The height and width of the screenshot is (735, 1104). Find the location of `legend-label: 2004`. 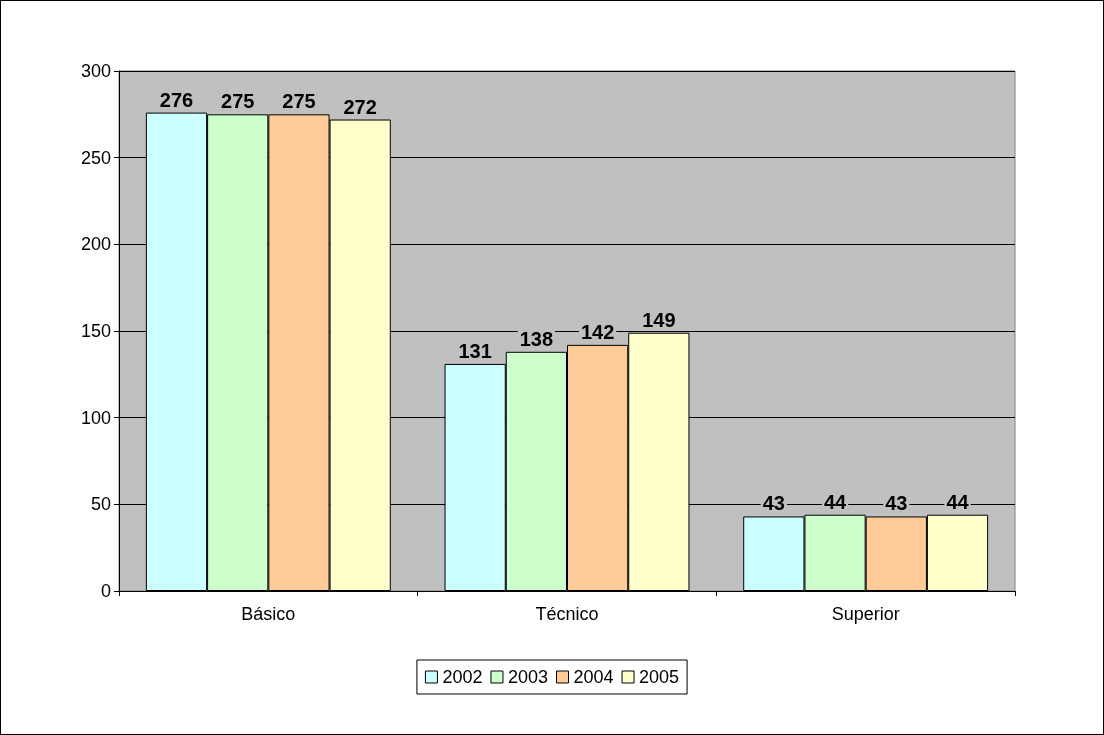

legend-label: 2004 is located at coordinates (593, 677).